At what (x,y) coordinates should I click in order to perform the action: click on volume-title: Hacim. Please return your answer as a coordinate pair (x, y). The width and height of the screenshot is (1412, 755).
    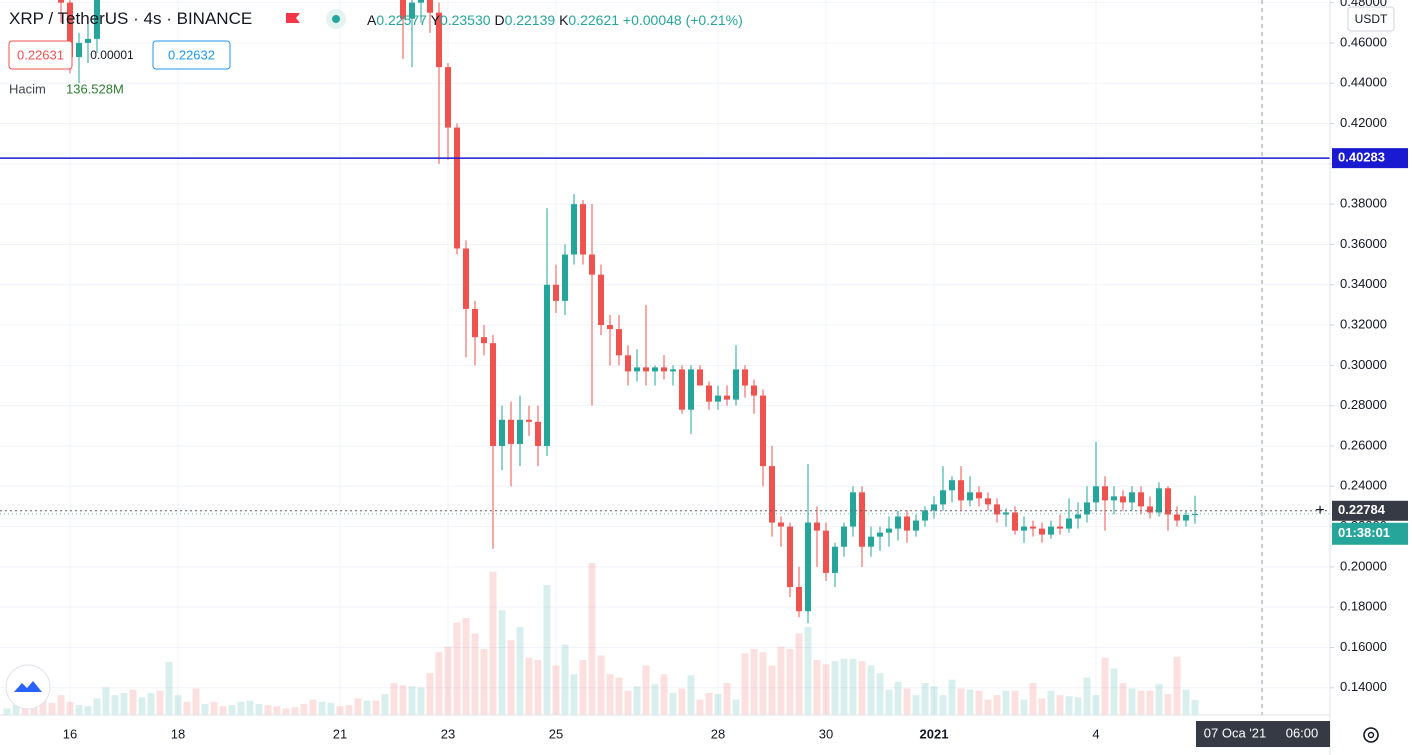
    Looking at the image, I should click on (27, 88).